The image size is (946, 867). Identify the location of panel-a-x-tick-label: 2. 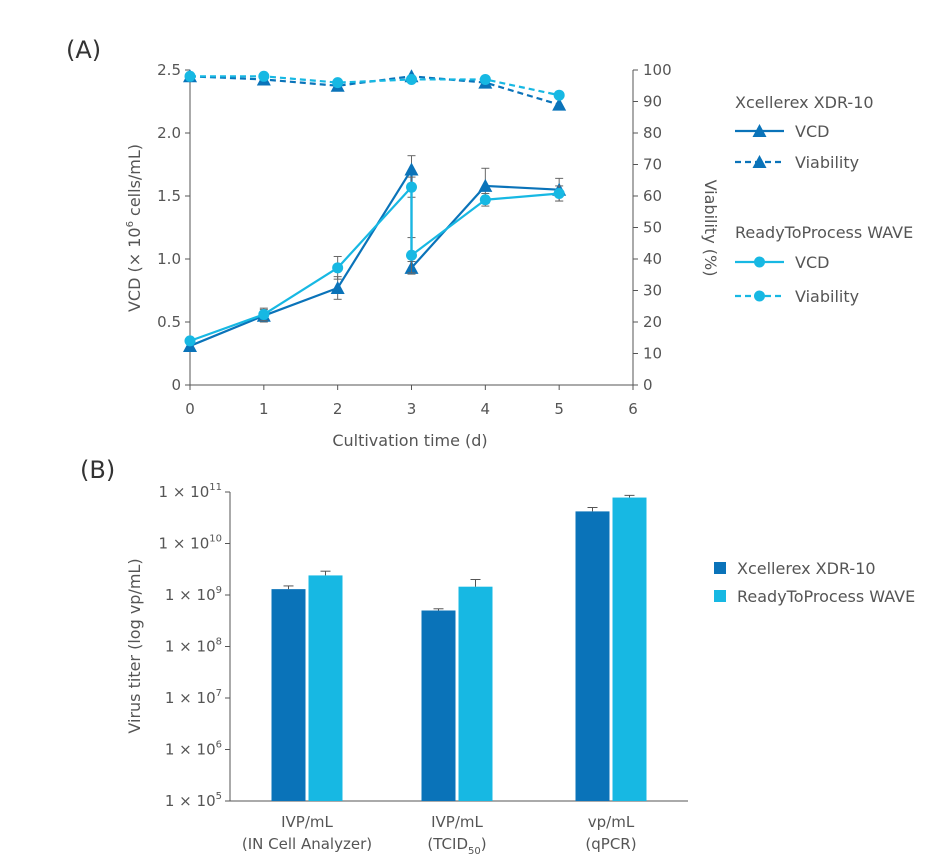
(338, 409).